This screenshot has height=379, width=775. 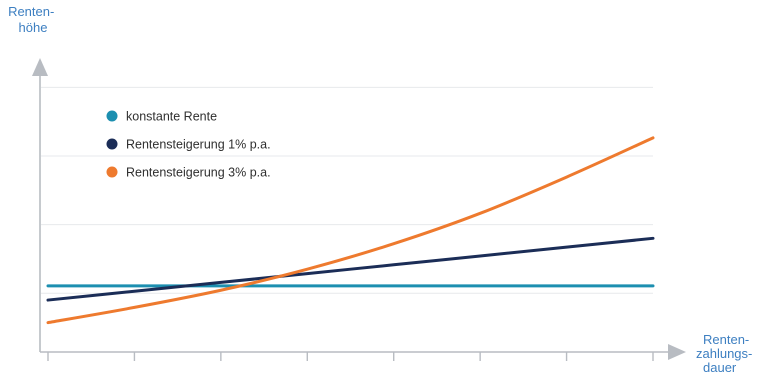 I want to click on x-axis-label-line-1: Renten-, so click(x=726, y=339).